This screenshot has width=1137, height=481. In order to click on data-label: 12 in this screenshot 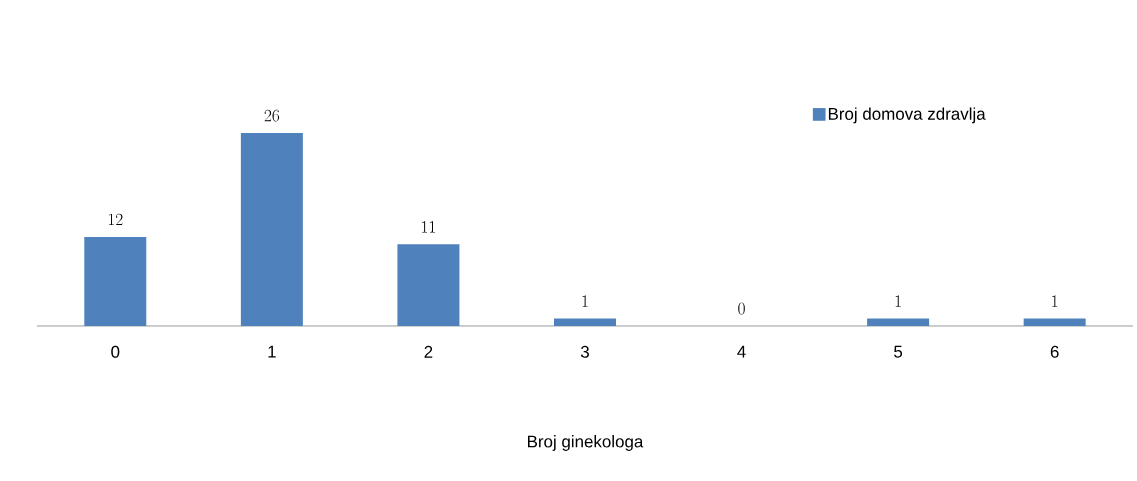, I will do `click(115, 219)`.